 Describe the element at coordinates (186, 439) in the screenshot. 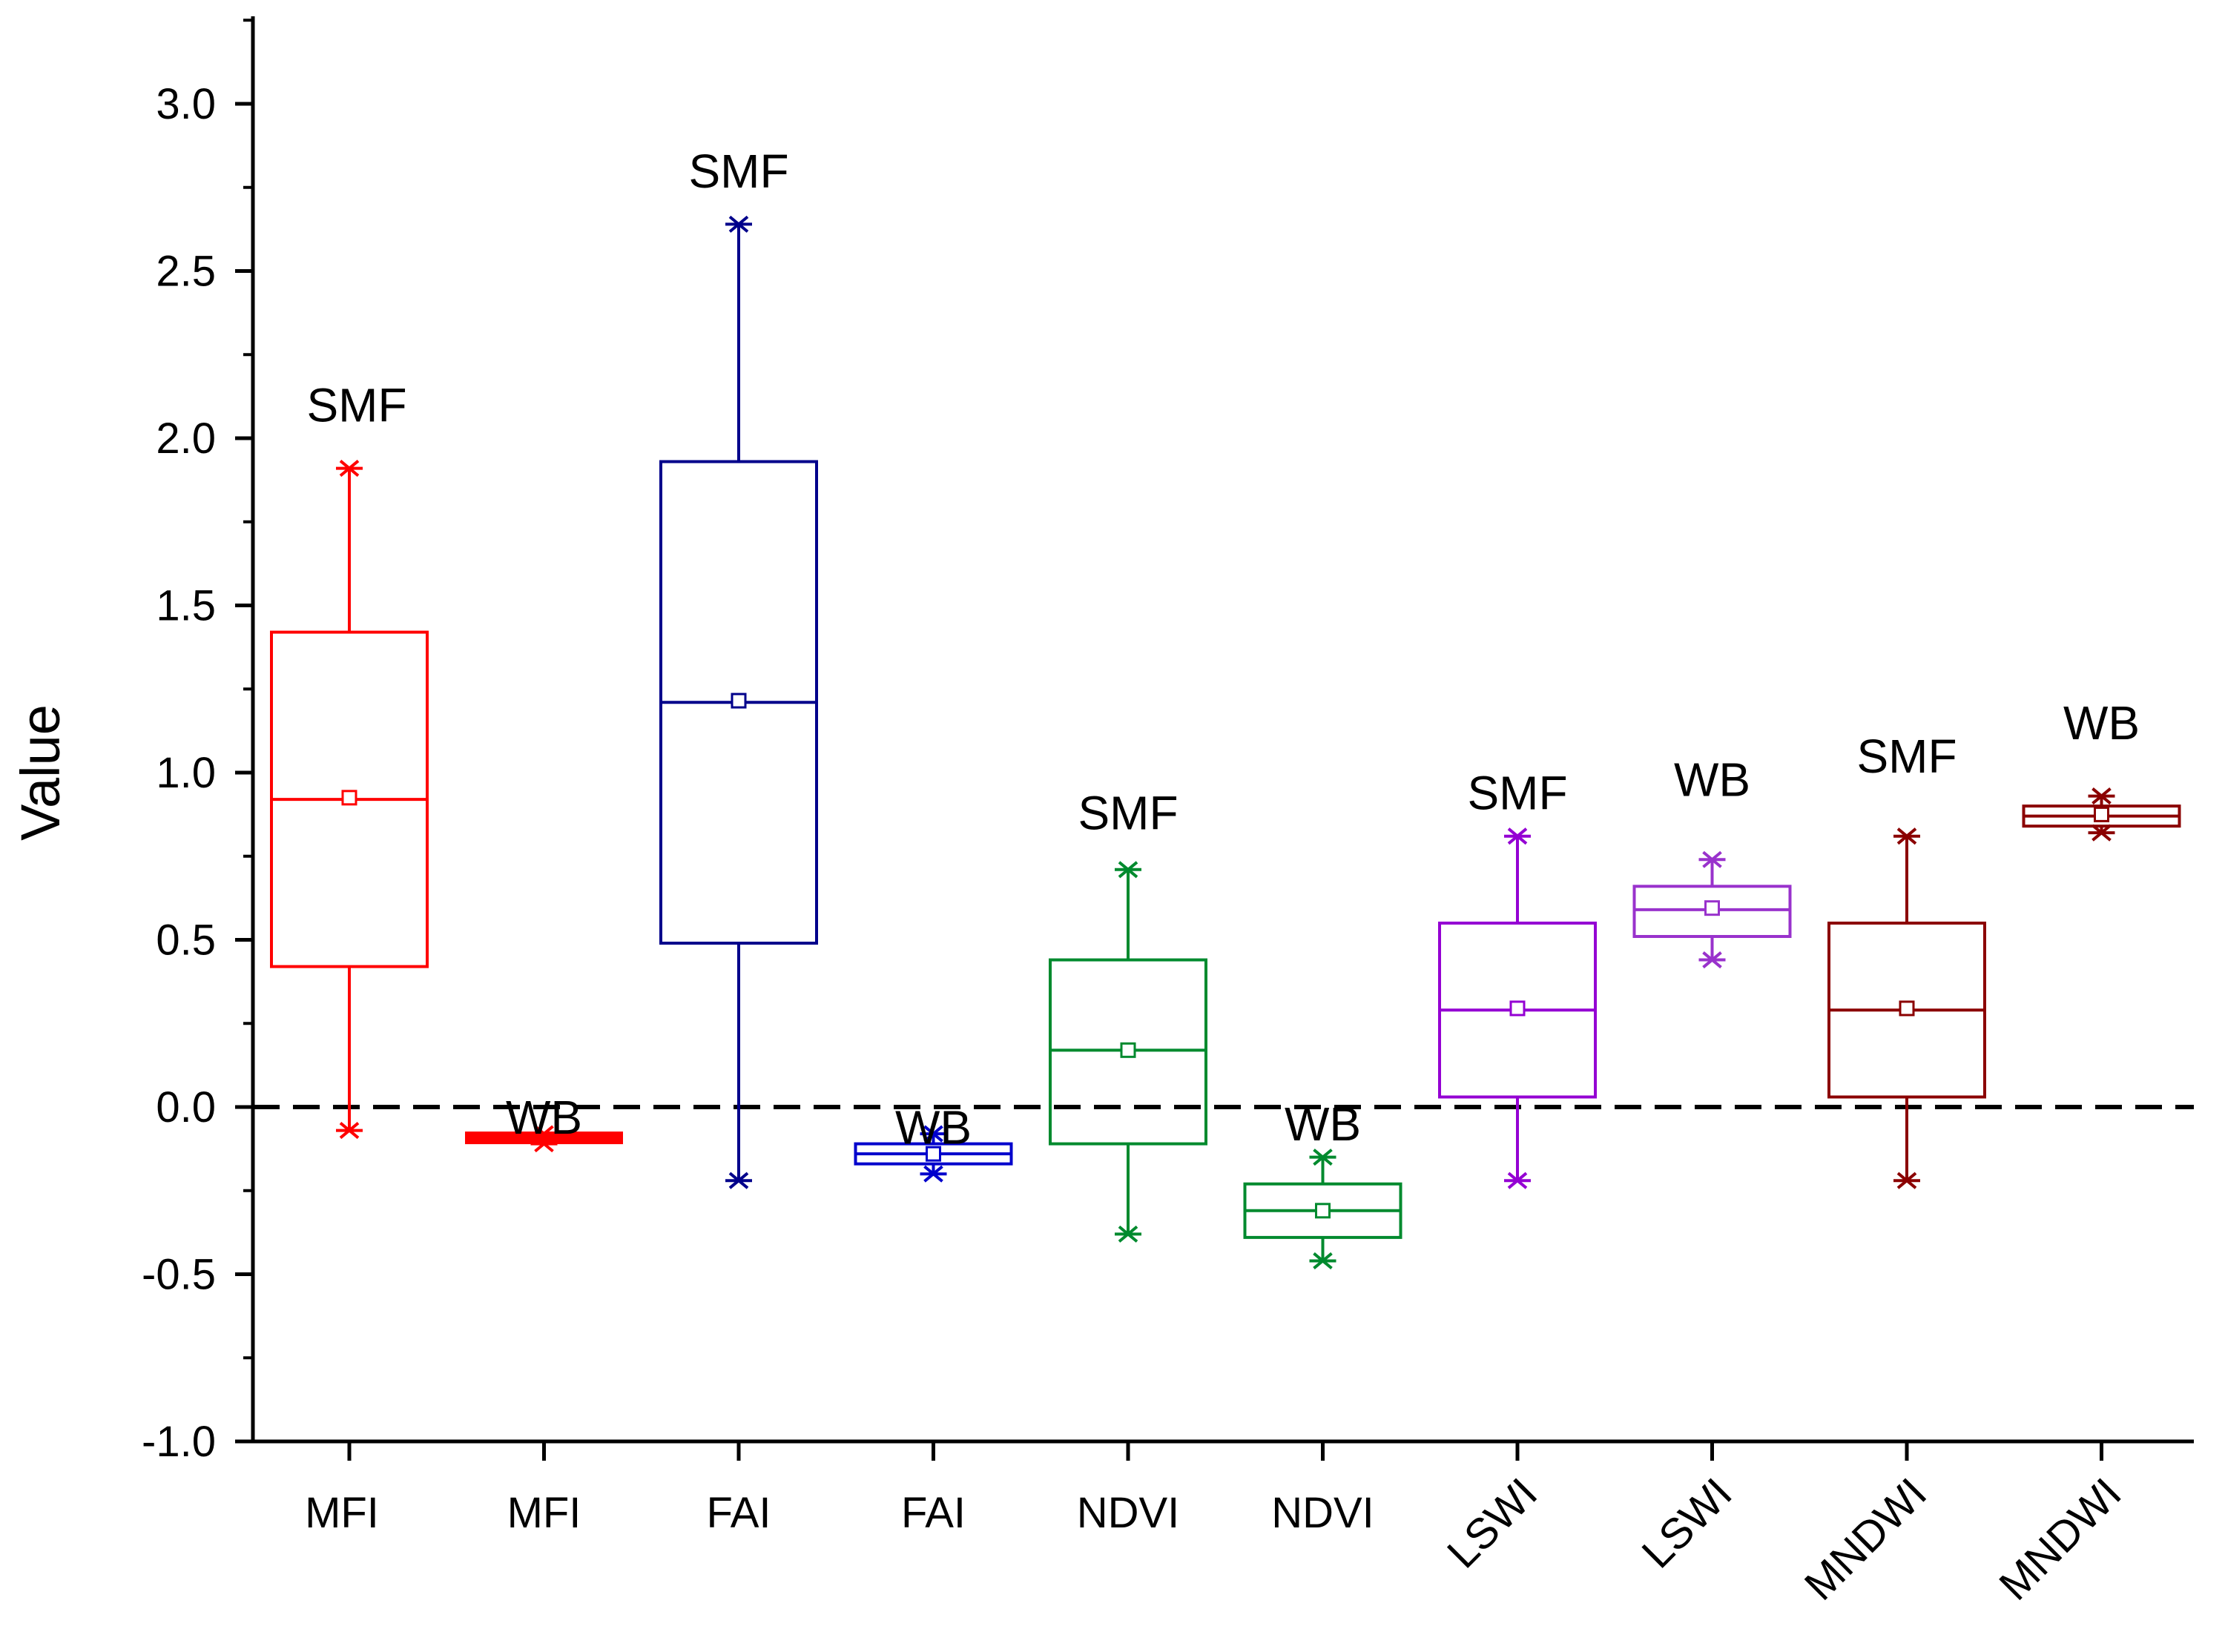

I see `y-tick-label: 2.0` at that location.